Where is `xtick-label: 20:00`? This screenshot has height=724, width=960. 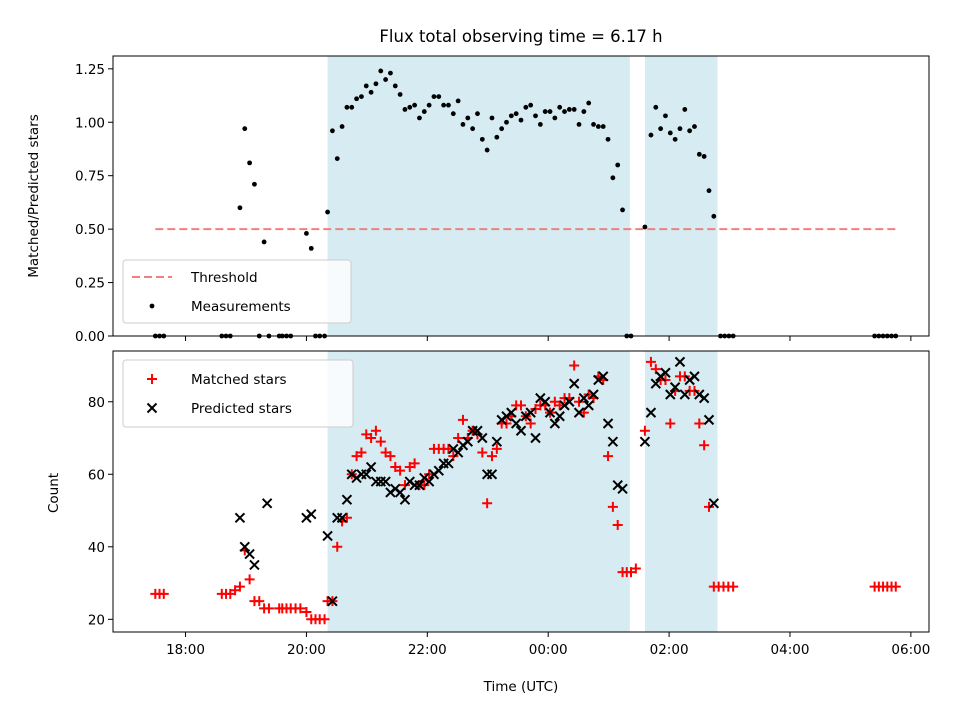 xtick-label: 20:00 is located at coordinates (306, 650).